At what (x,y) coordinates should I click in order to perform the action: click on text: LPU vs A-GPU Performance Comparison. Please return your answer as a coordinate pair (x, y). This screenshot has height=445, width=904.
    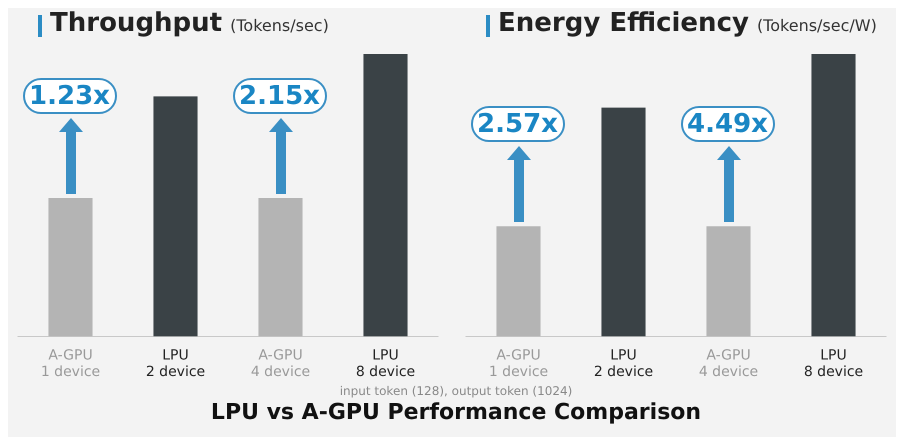
    Looking at the image, I should click on (456, 412).